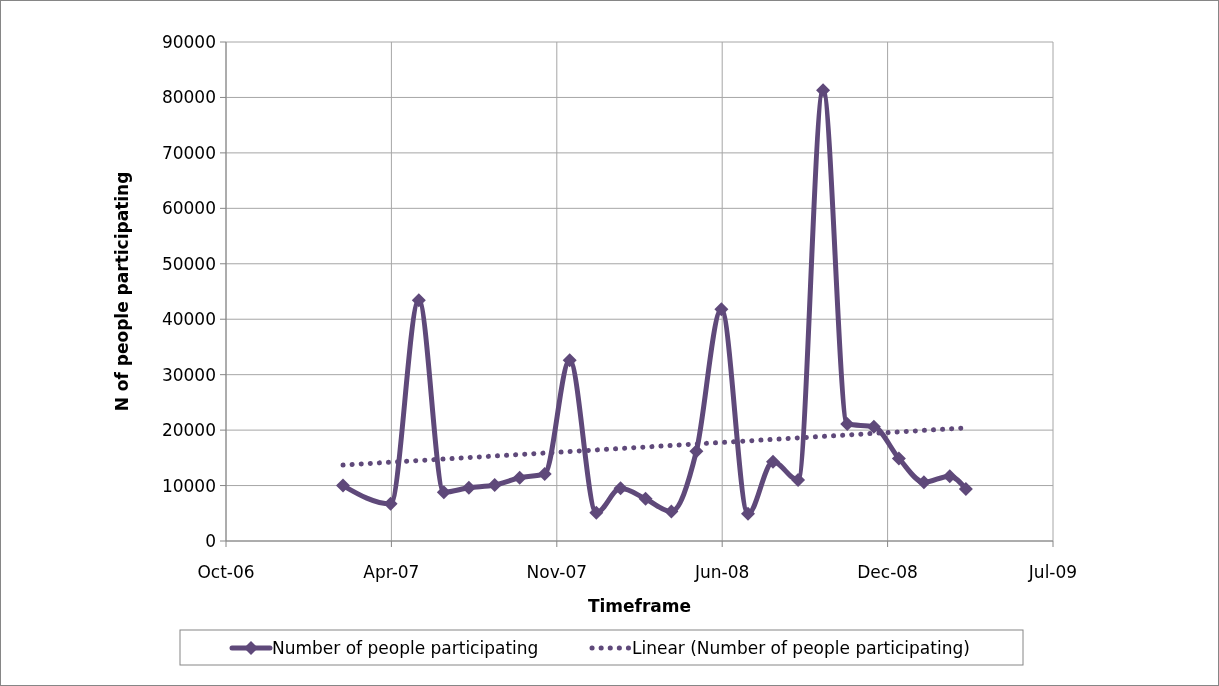  I want to click on x-tick-label: Nov-07, so click(557, 572).